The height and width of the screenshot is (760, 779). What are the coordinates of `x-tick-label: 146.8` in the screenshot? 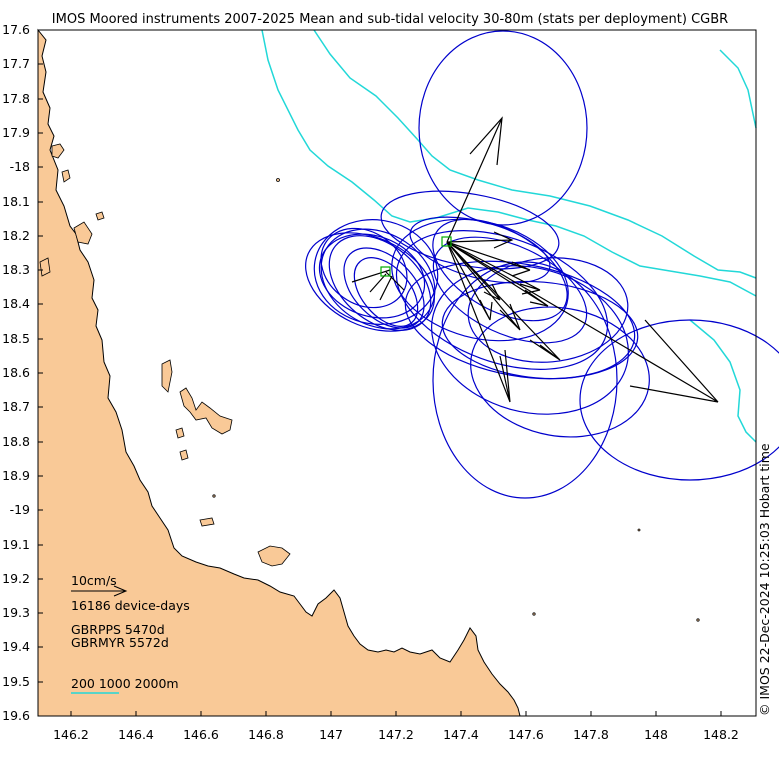 It's located at (266, 734).